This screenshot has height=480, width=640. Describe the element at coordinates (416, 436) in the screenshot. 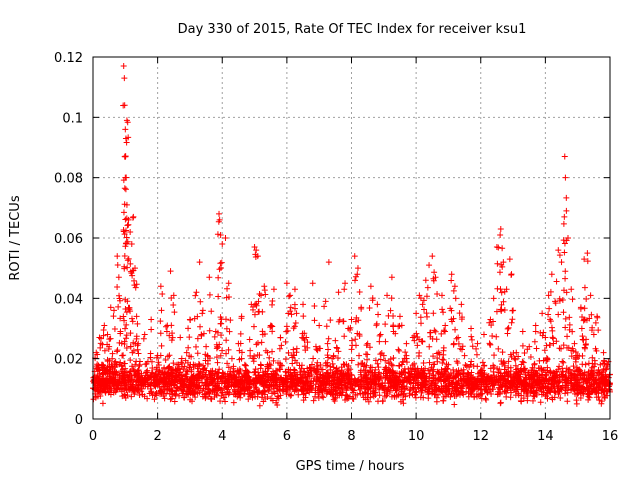

I see `x-tick-label: 10` at that location.